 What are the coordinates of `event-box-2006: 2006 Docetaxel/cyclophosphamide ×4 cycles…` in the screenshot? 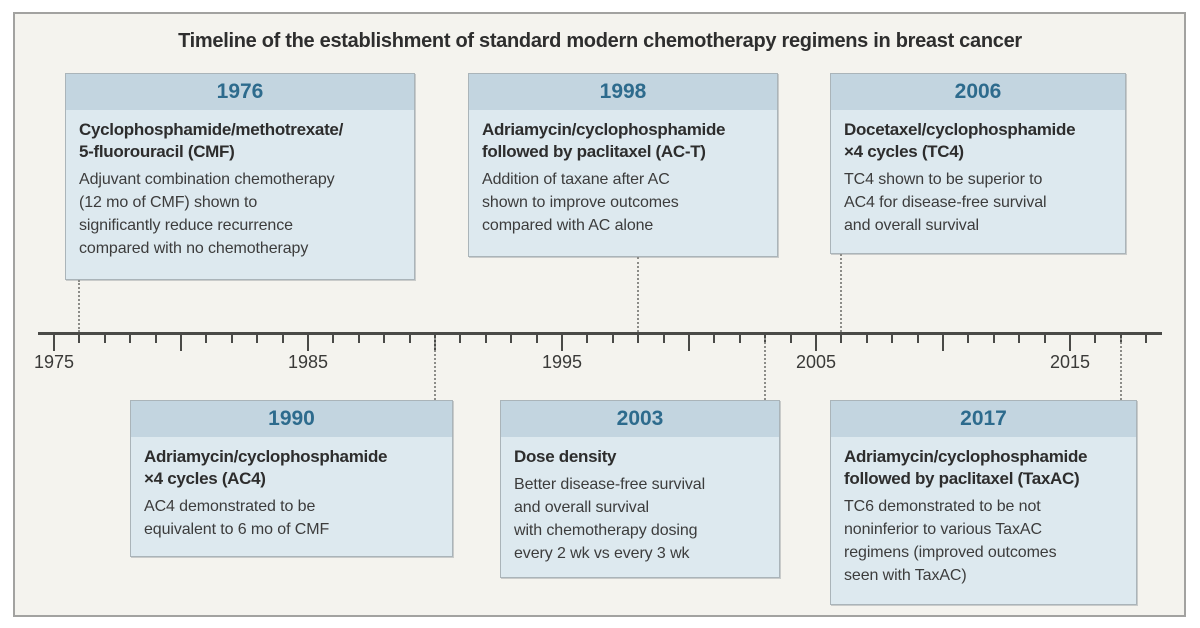 It's located at (978, 163).